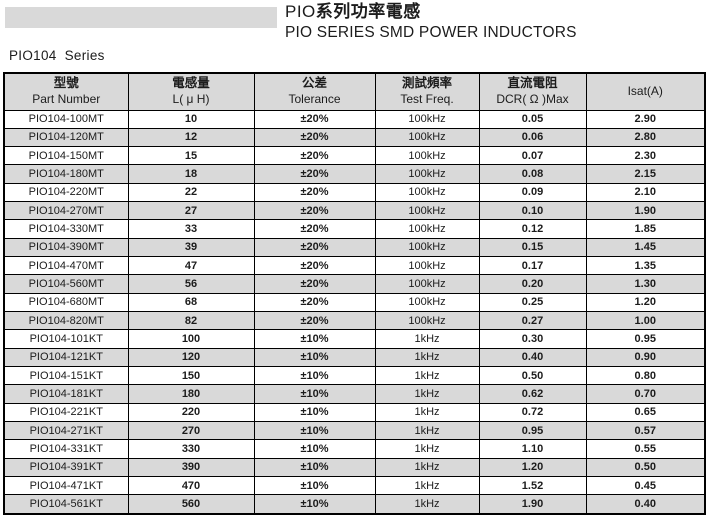 The image size is (707, 519). What do you see at coordinates (66, 229) in the screenshot?
I see `cell-part-number: PIO104-330MT` at bounding box center [66, 229].